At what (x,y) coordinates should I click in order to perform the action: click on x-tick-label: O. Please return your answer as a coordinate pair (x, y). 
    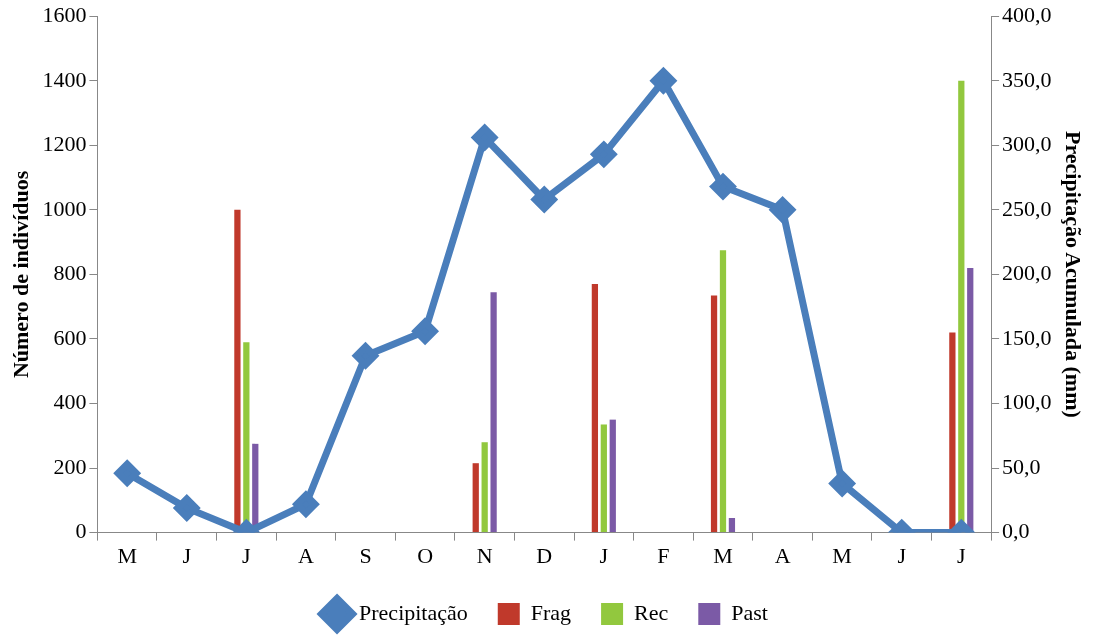
    Looking at the image, I should click on (425, 555).